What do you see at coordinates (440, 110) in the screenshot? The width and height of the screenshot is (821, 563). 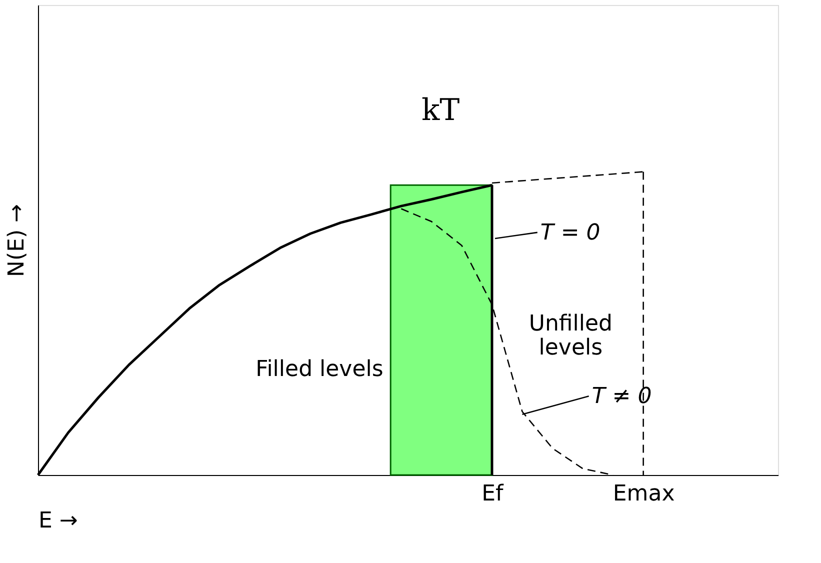 I see `text: kT` at bounding box center [440, 110].